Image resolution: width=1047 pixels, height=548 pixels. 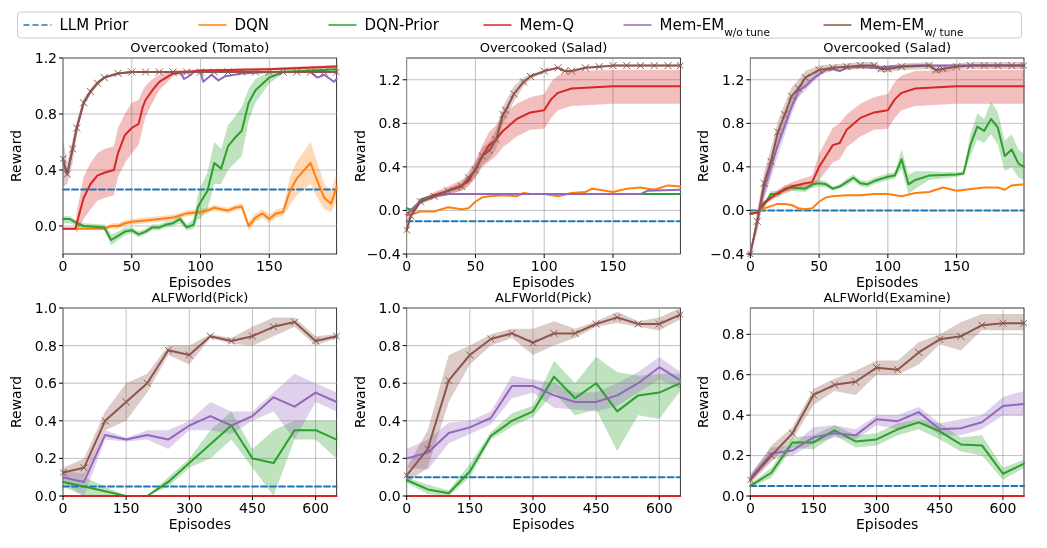 I want to click on legend-label: Mem-Q, so click(x=547, y=25).